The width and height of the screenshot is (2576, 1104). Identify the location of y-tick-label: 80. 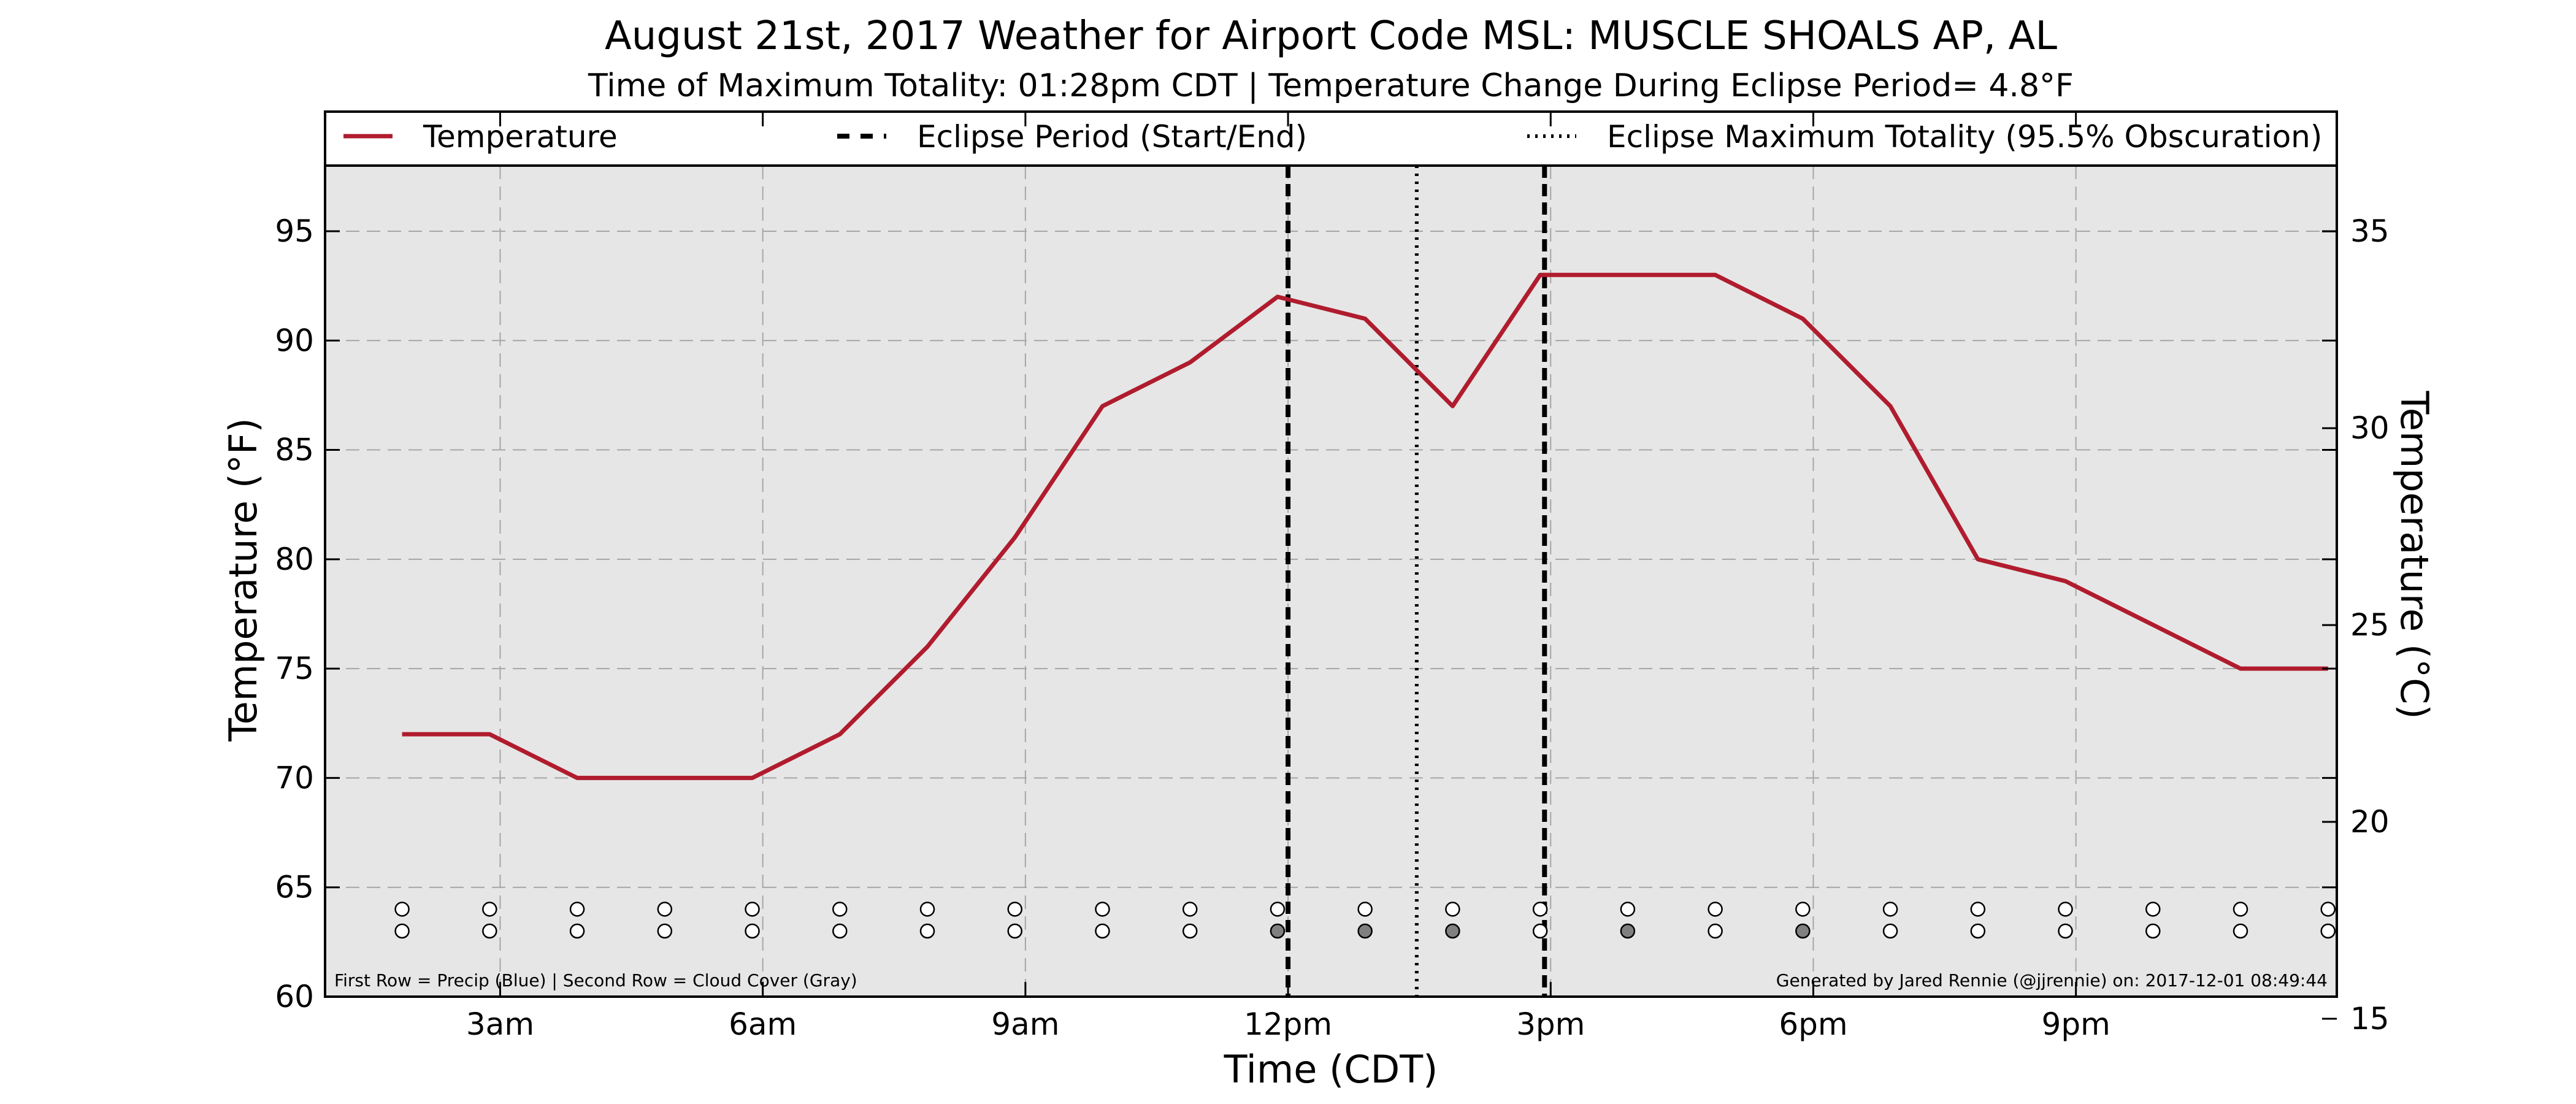
(294, 559).